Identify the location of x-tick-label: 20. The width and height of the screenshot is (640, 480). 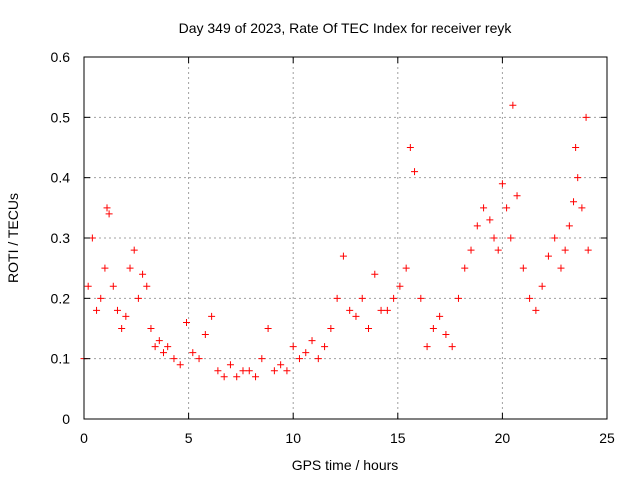
(503, 438).